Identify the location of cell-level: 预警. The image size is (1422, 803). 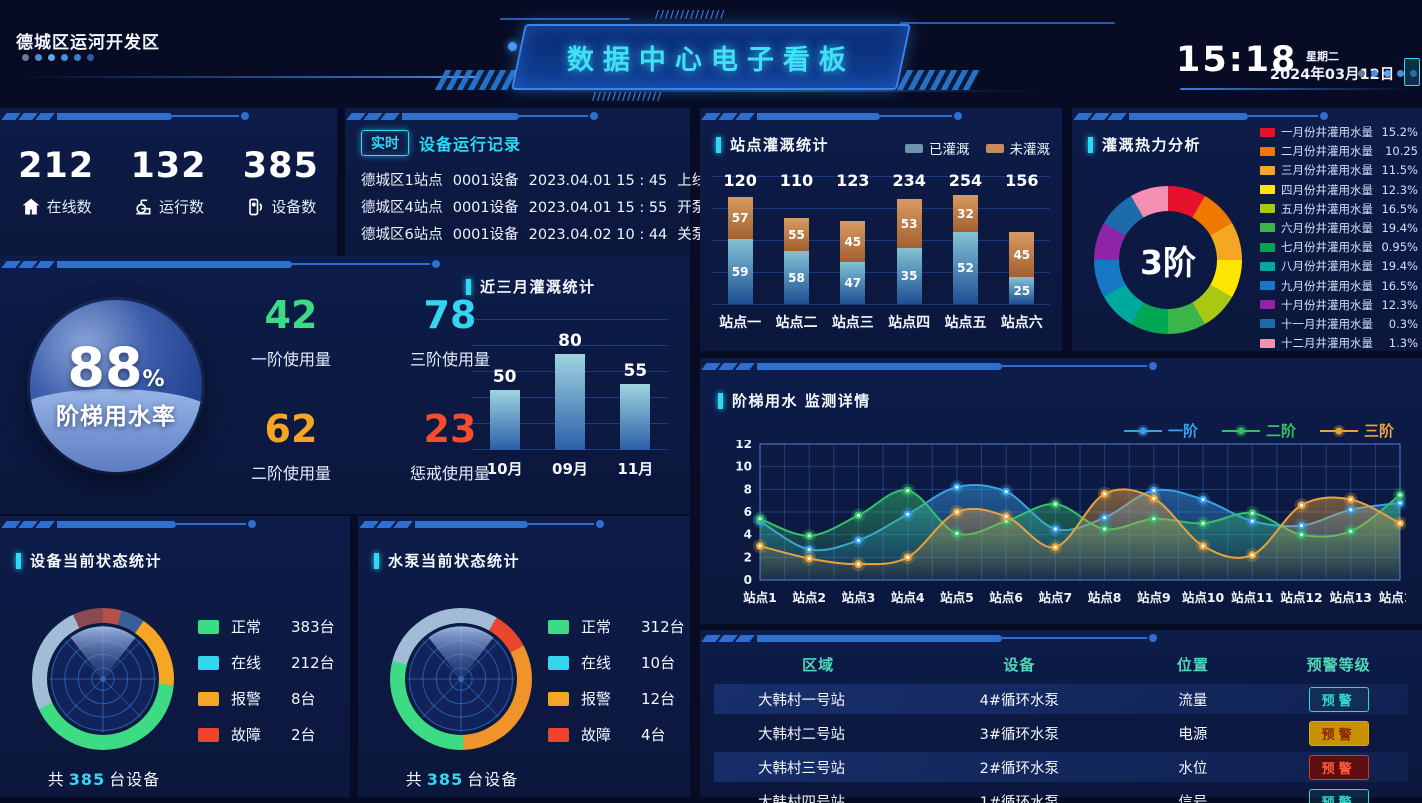
(1338, 699).